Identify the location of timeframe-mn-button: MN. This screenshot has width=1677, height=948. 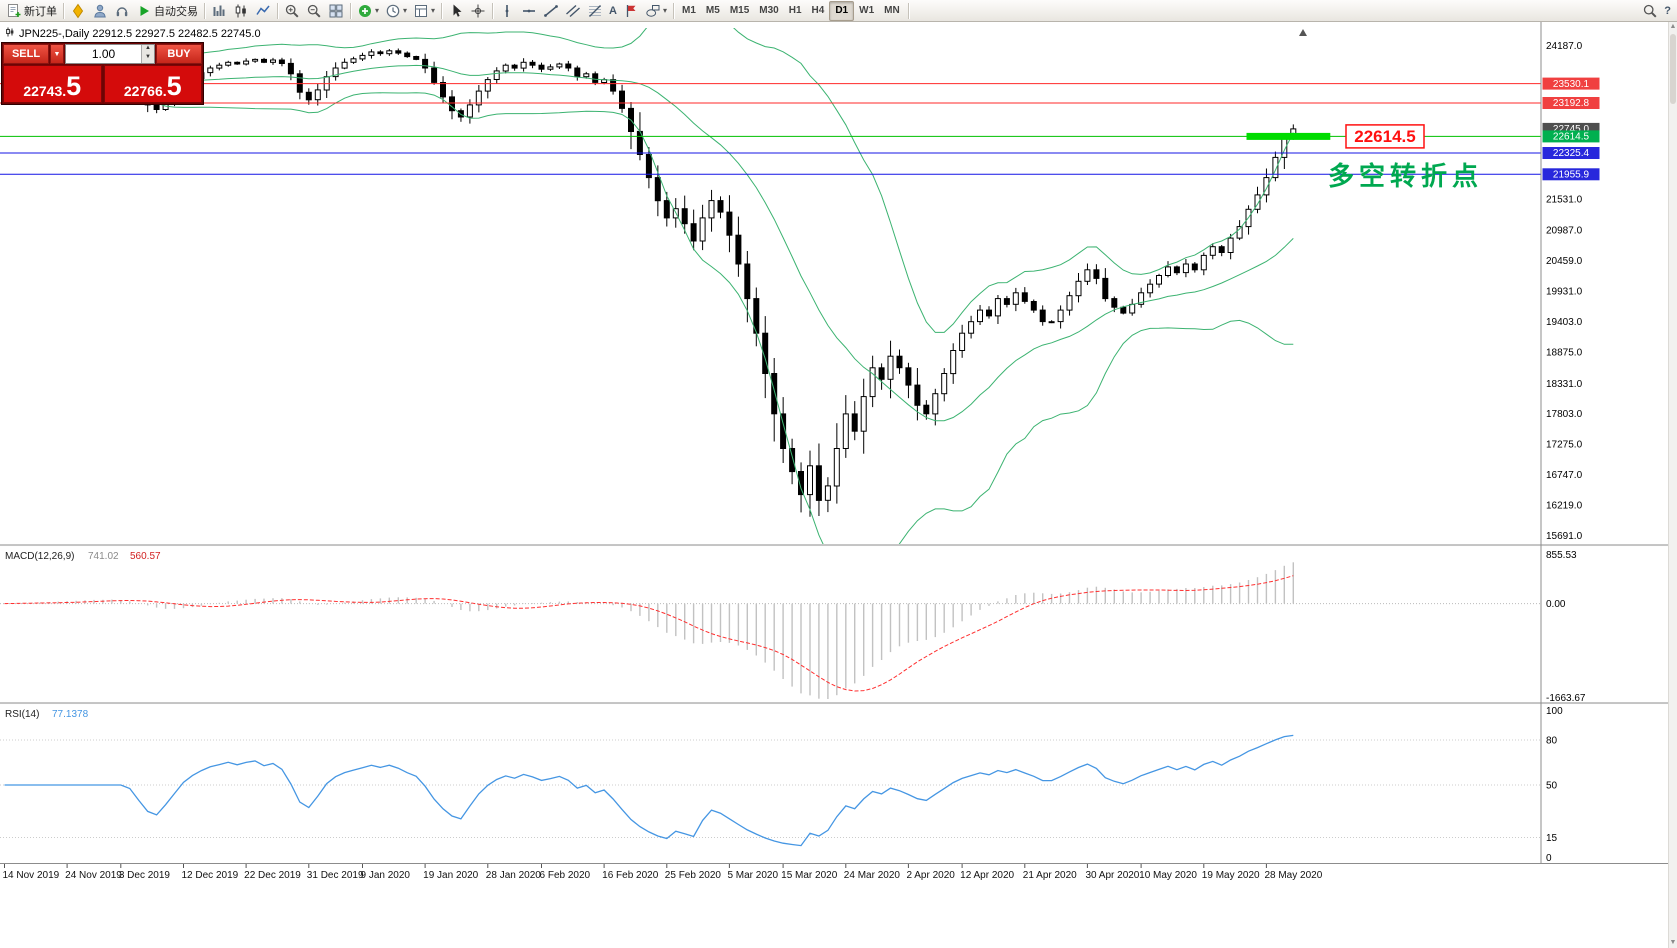
(892, 10).